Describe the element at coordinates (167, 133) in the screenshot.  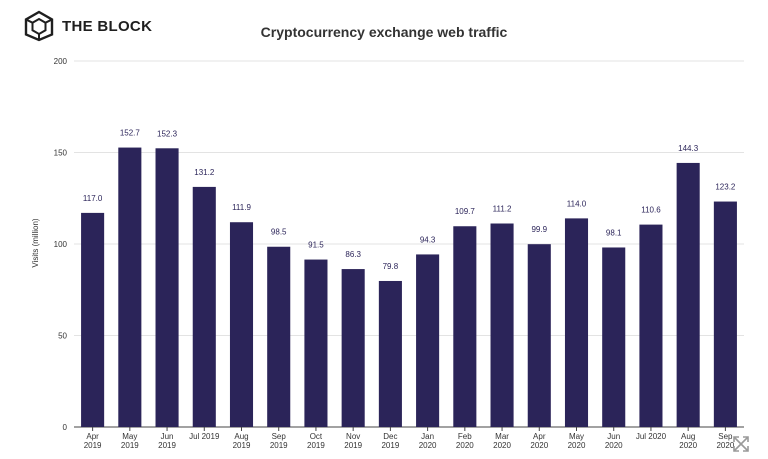
I see `data-label: 152.3` at that location.